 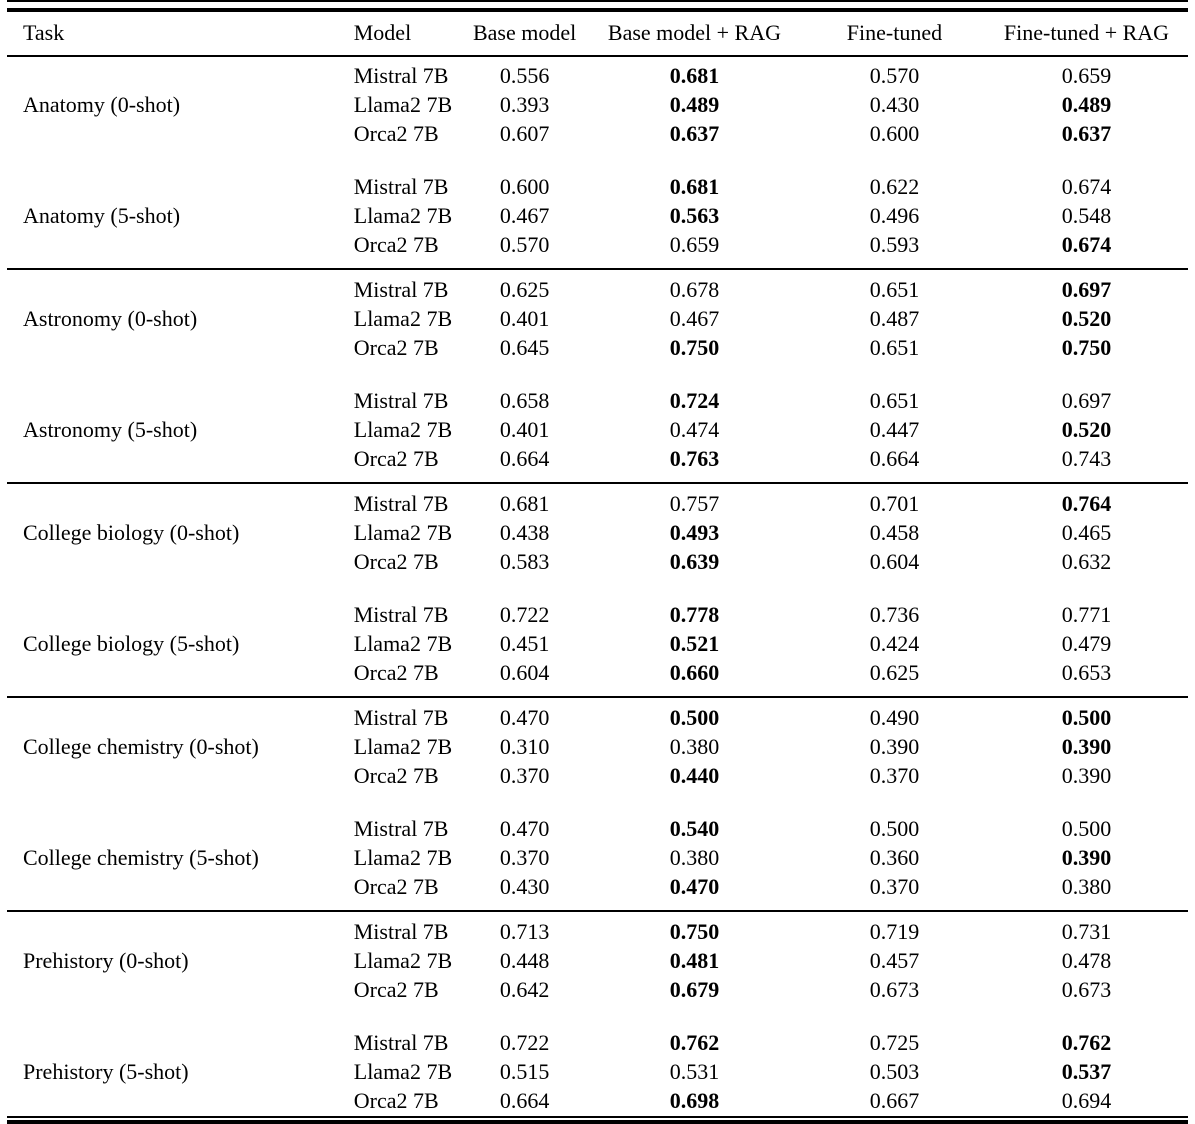 What do you see at coordinates (1086, 429) in the screenshot?
I see `value-cell: 0.520` at bounding box center [1086, 429].